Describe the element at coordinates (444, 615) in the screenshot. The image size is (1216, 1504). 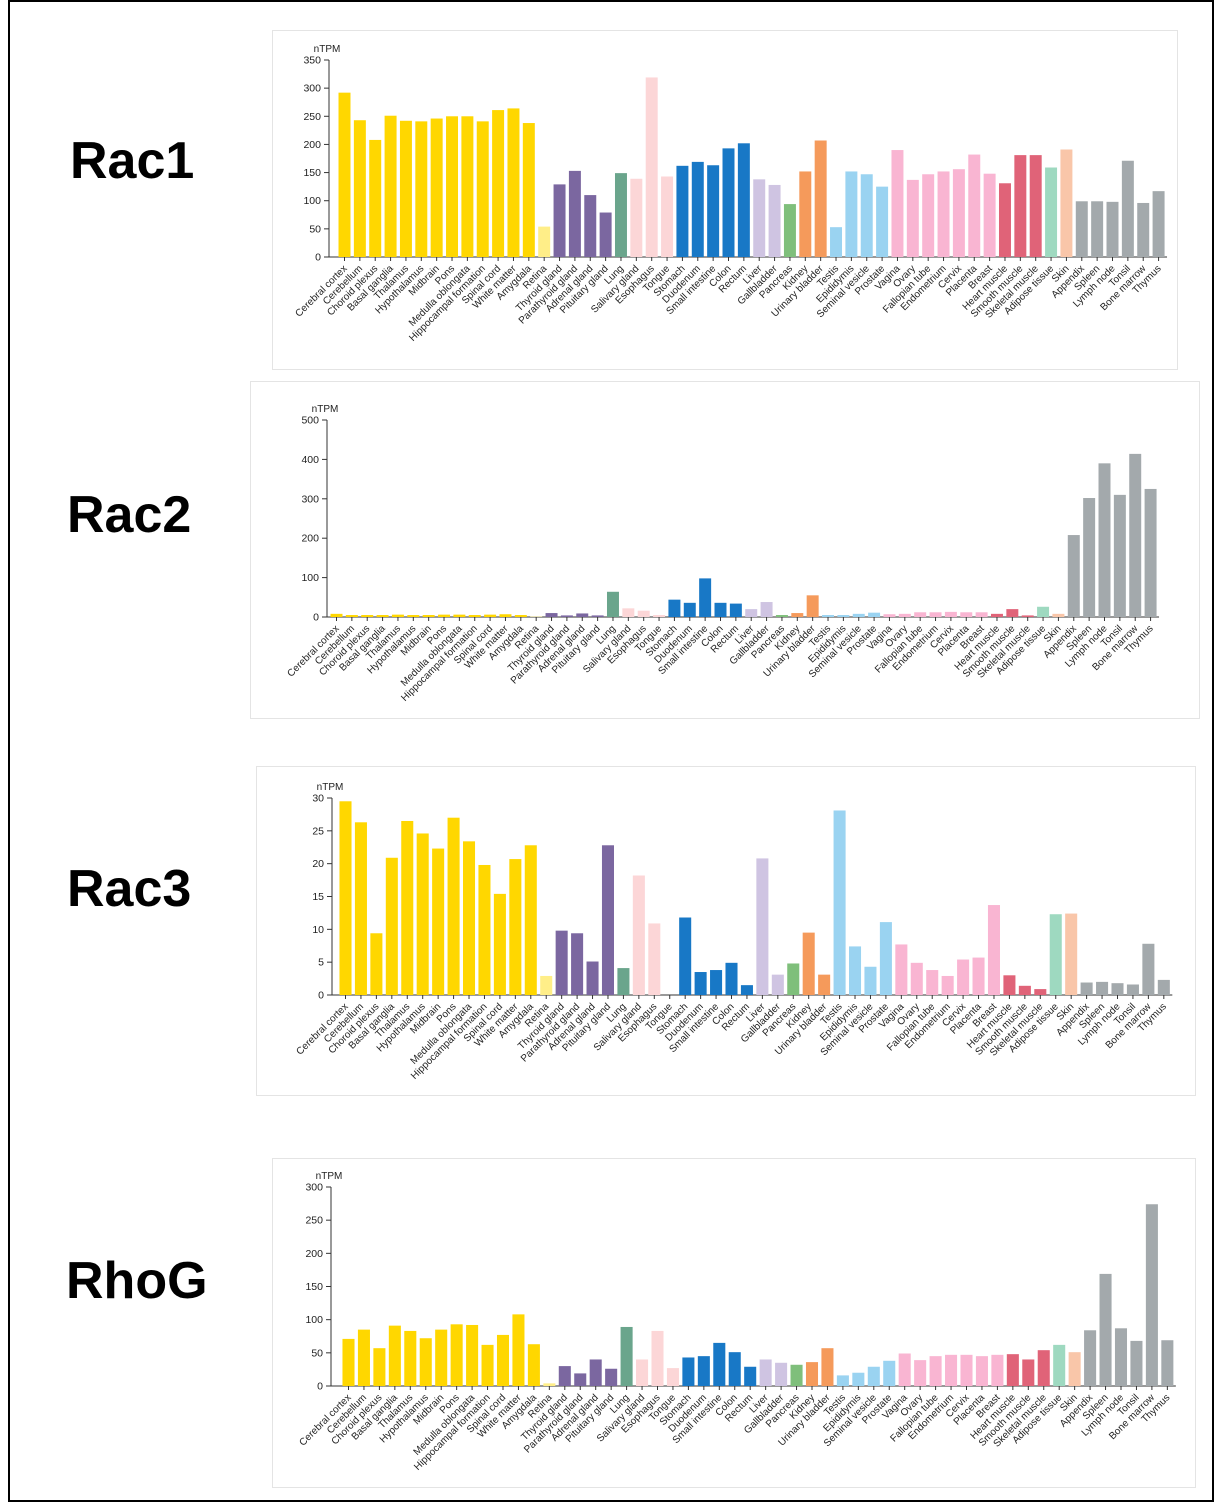
I see `bar-pons` at that location.